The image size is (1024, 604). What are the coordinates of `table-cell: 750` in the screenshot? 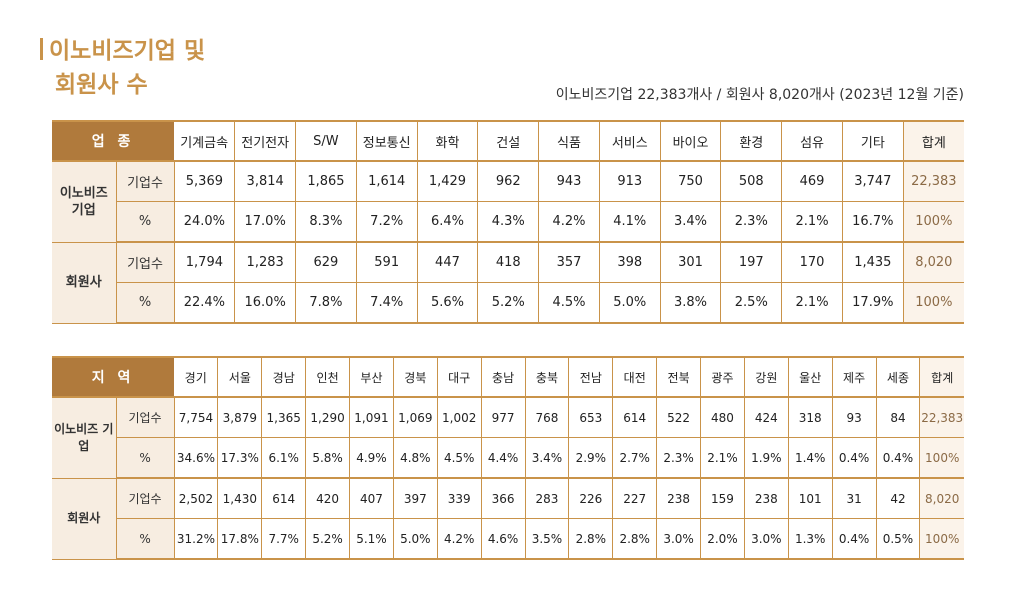 It's located at (691, 181).